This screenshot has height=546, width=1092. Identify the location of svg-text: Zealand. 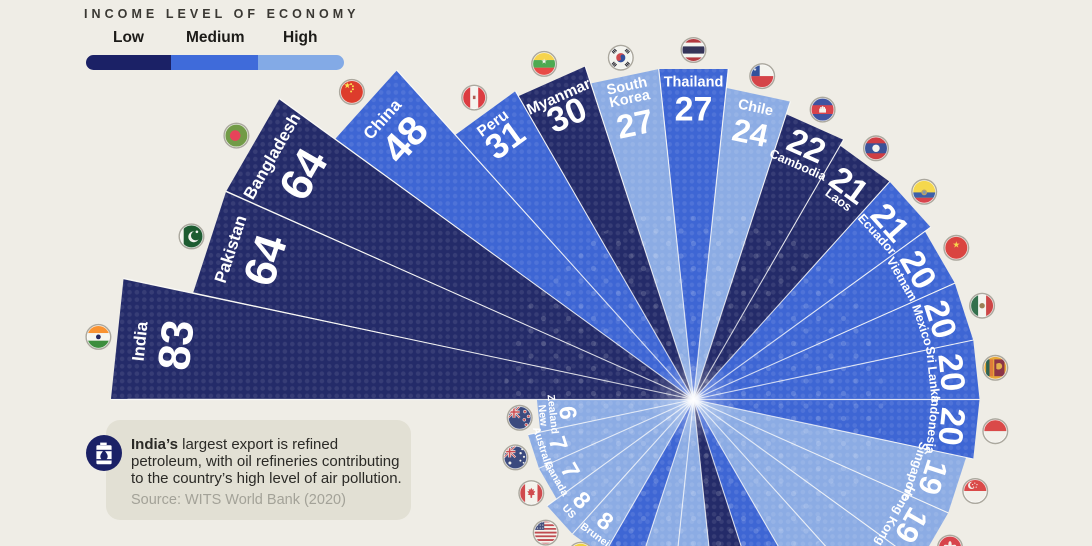
(553, 414).